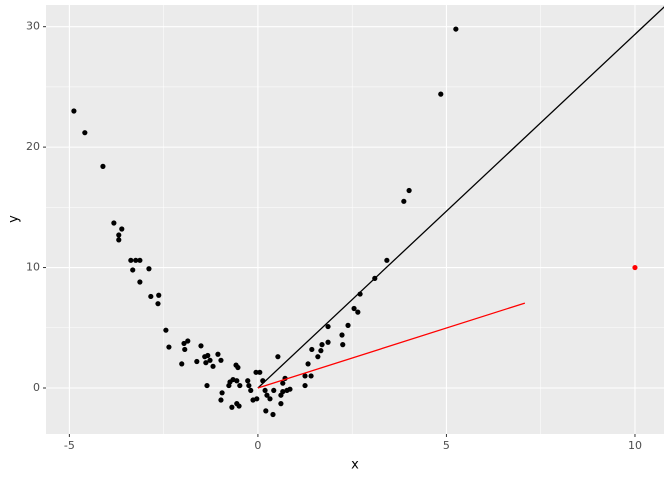 The image size is (672, 480). Describe the element at coordinates (36, 387) in the screenshot. I see `y-tick-label: 0` at that location.